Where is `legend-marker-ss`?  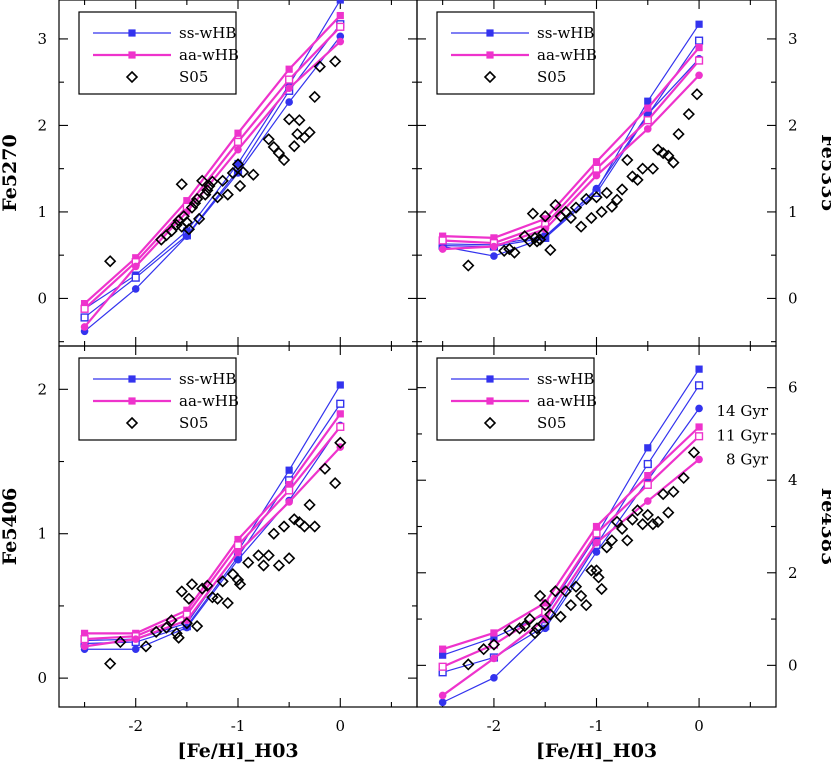
legend-marker-ss is located at coordinates (132, 379).